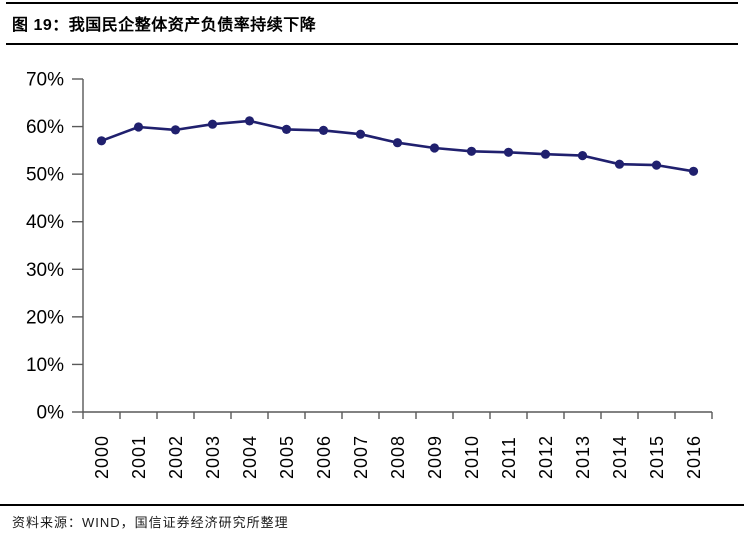  I want to click on title-underline-rule, so click(372, 44).